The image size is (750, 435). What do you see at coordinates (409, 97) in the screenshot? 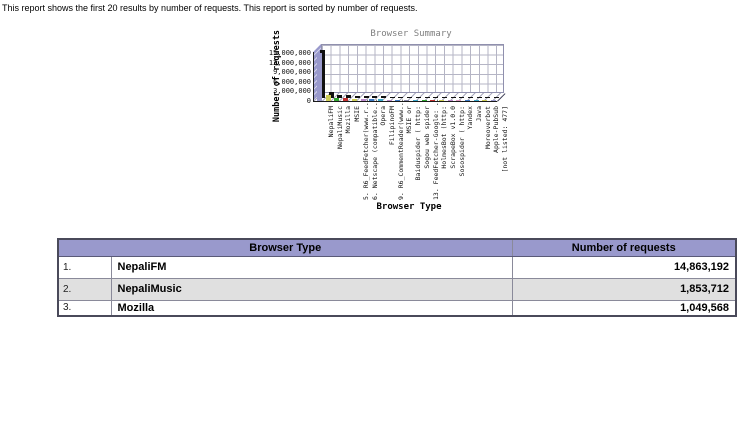
I see `chart-floor` at bounding box center [409, 97].